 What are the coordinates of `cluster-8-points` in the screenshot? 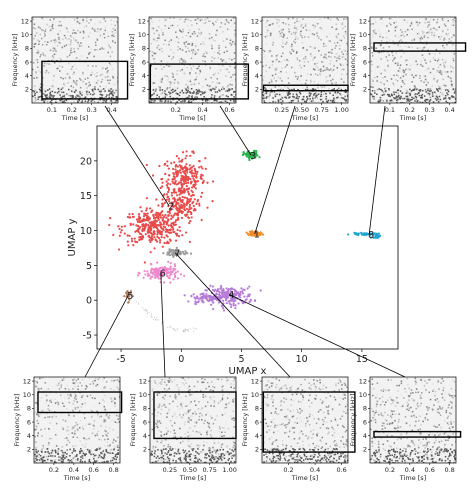 It's located at (364, 235).